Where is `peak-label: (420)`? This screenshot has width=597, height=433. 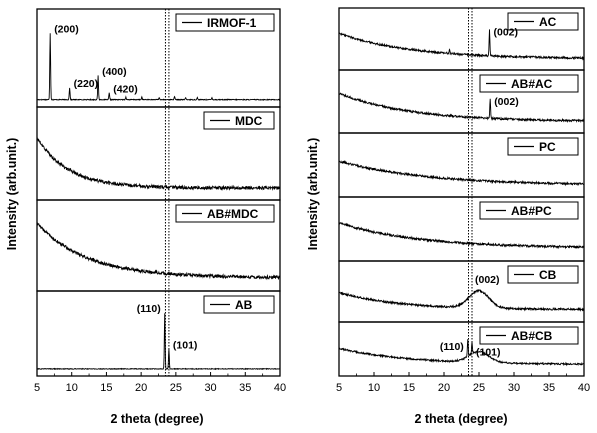 peak-label: (420) is located at coordinates (125, 89).